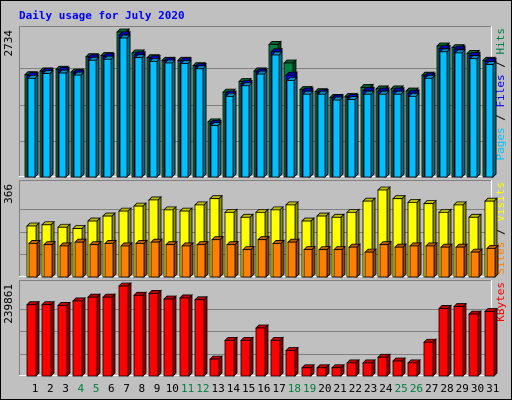 The width and height of the screenshot is (512, 400). What do you see at coordinates (8, 43) in the screenshot?
I see `y-max-label: 2734` at bounding box center [8, 43].